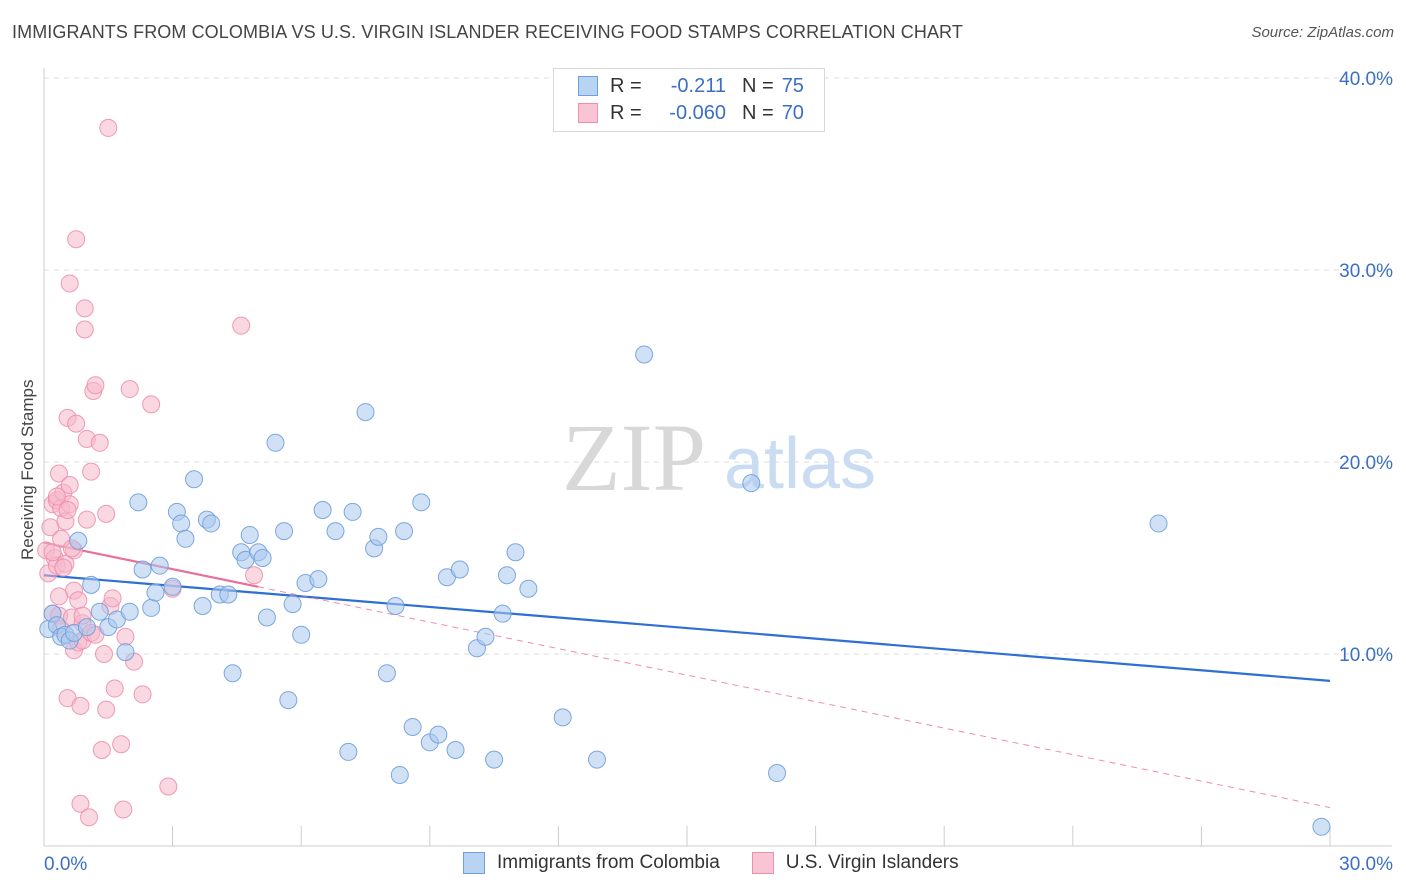 The height and width of the screenshot is (892, 1406). What do you see at coordinates (697, 112) in the screenshot?
I see `legend-r-value: -0.060` at bounding box center [697, 112].